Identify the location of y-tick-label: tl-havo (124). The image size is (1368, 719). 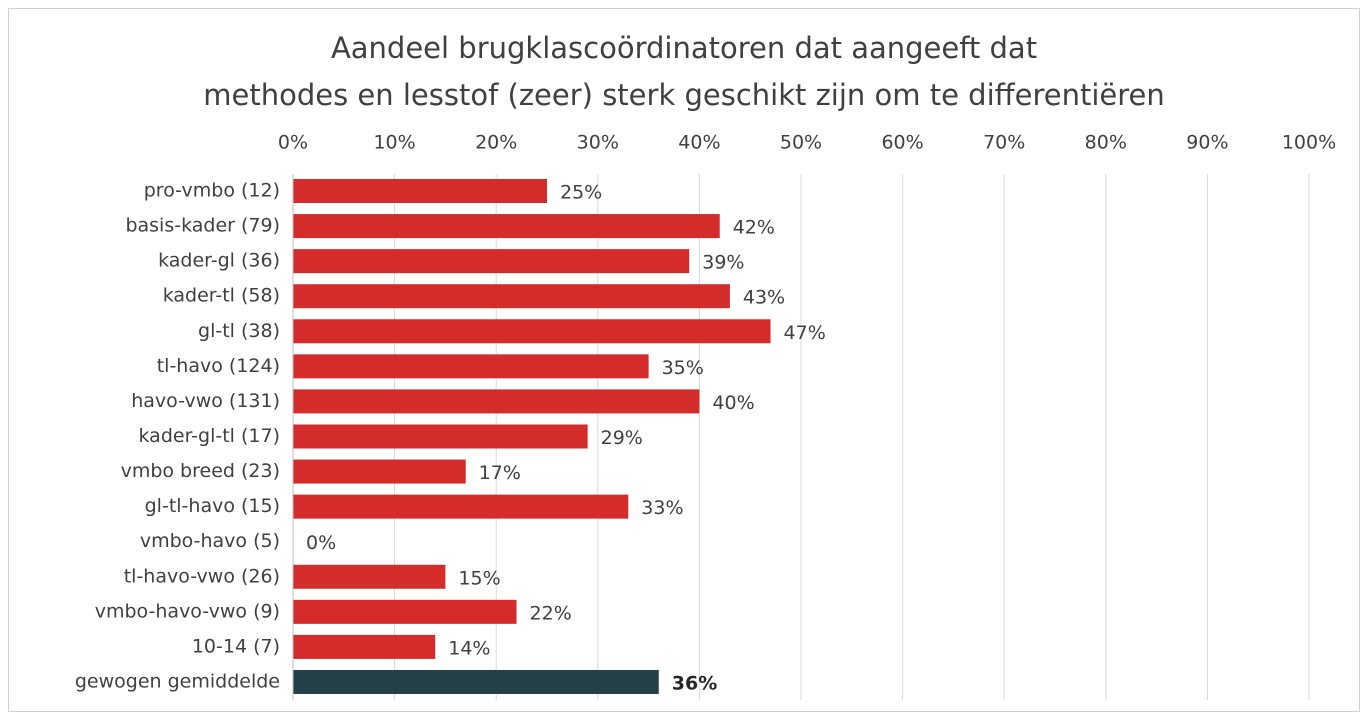
(218, 366).